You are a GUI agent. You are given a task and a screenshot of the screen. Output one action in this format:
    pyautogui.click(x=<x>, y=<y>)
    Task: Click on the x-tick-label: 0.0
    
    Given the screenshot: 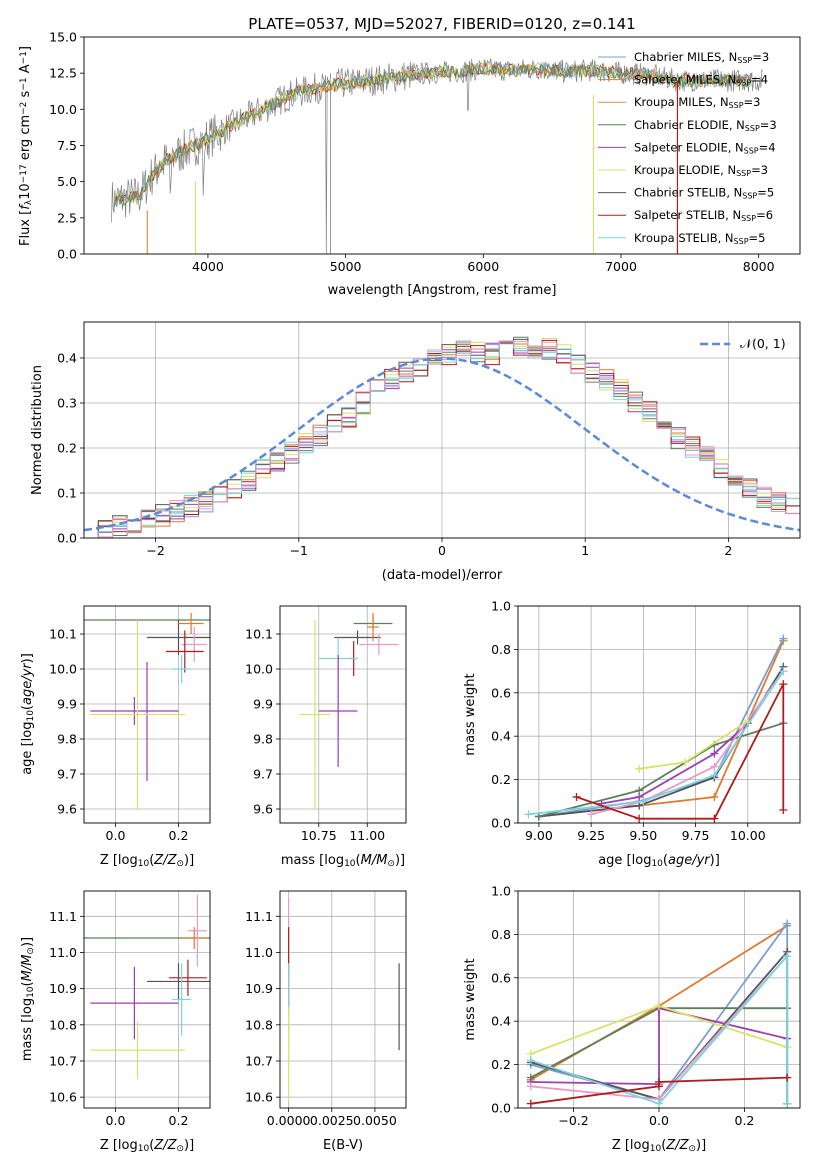 What is the action you would take?
    pyautogui.click(x=116, y=1120)
    